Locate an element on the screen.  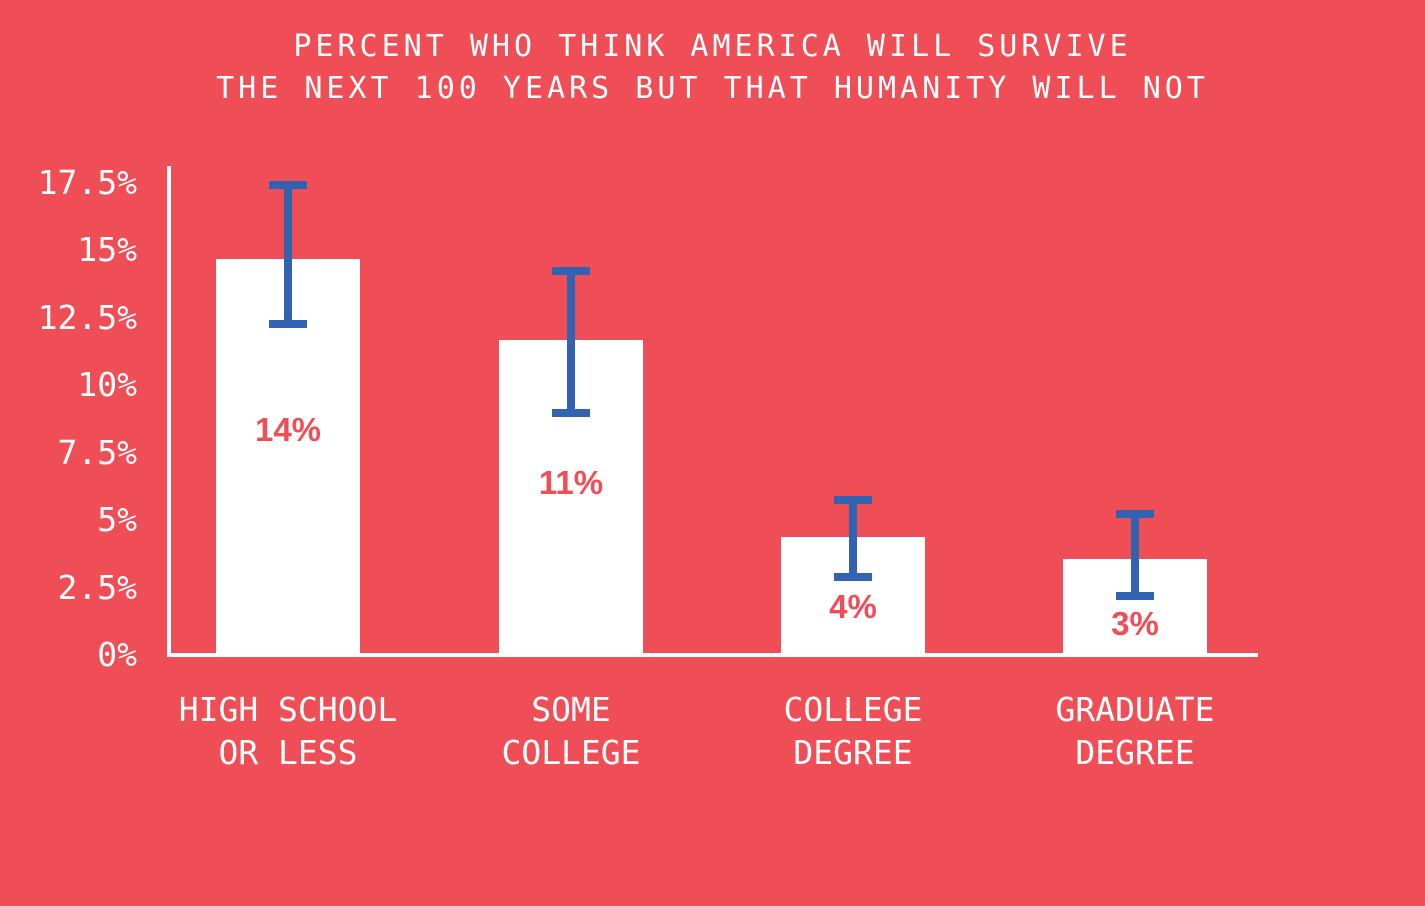
bar-value-label: 14% is located at coordinates (288, 429).